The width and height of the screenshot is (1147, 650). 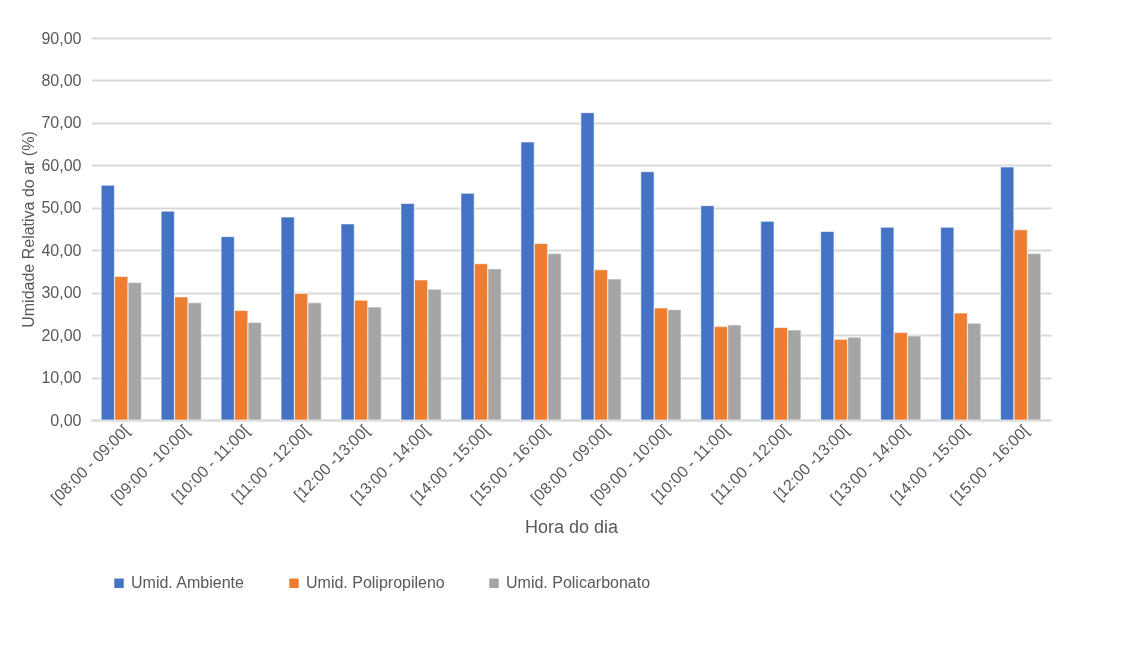 I want to click on y-tick-label: 0,00, so click(x=66, y=420).